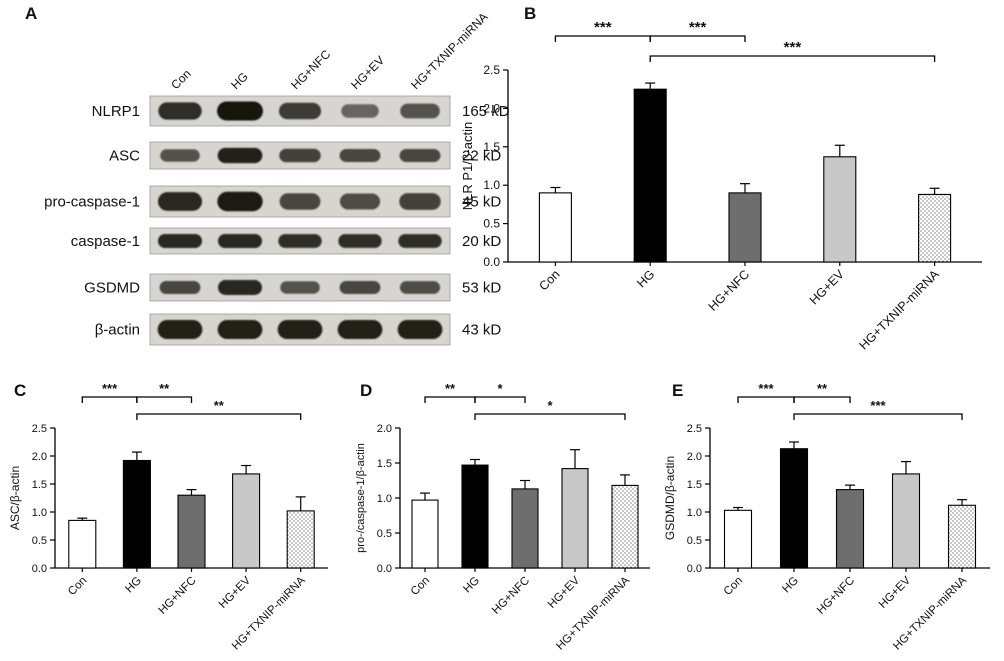 Image resolution: width=1004 pixels, height=661 pixels. Describe the element at coordinates (92, 202) in the screenshot. I see `blot-protein-label: pro-caspase-1` at that location.